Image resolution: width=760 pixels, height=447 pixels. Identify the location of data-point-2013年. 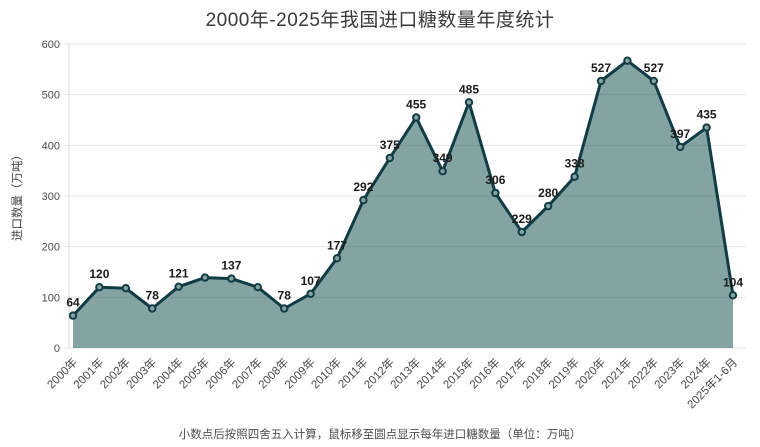
(416, 117).